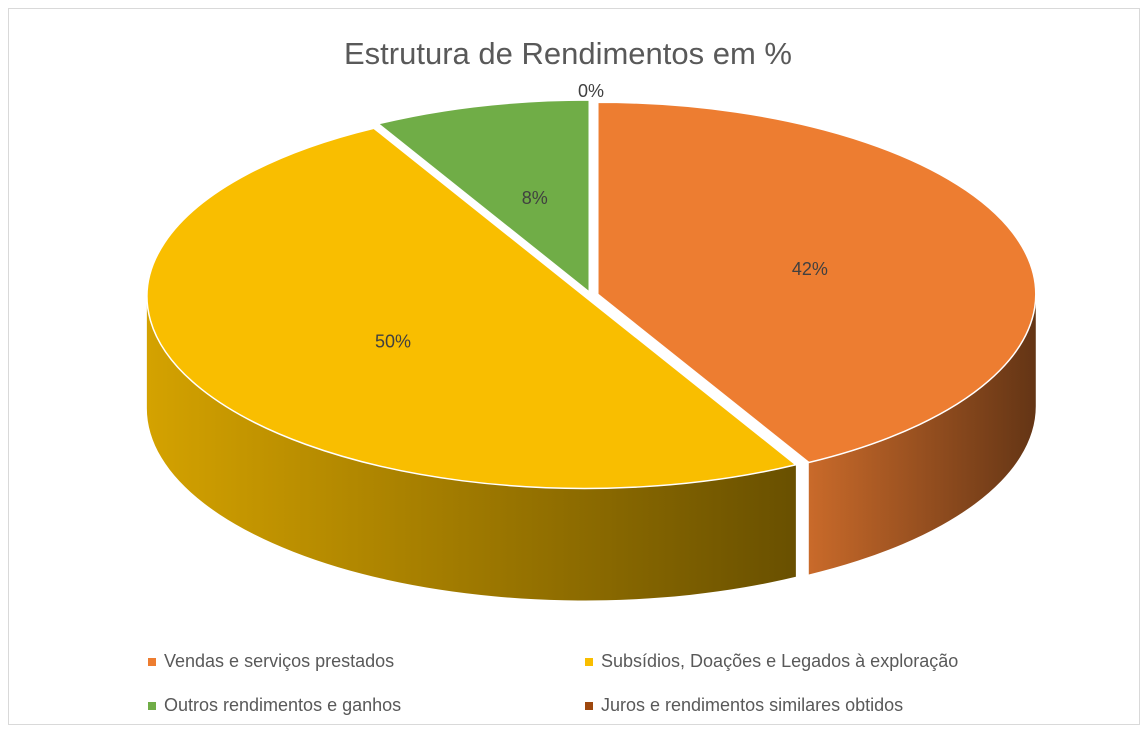 The height and width of the screenshot is (733, 1148). Describe the element at coordinates (279, 661) in the screenshot. I see `legend-label: Vendas e serviços prestados` at that location.